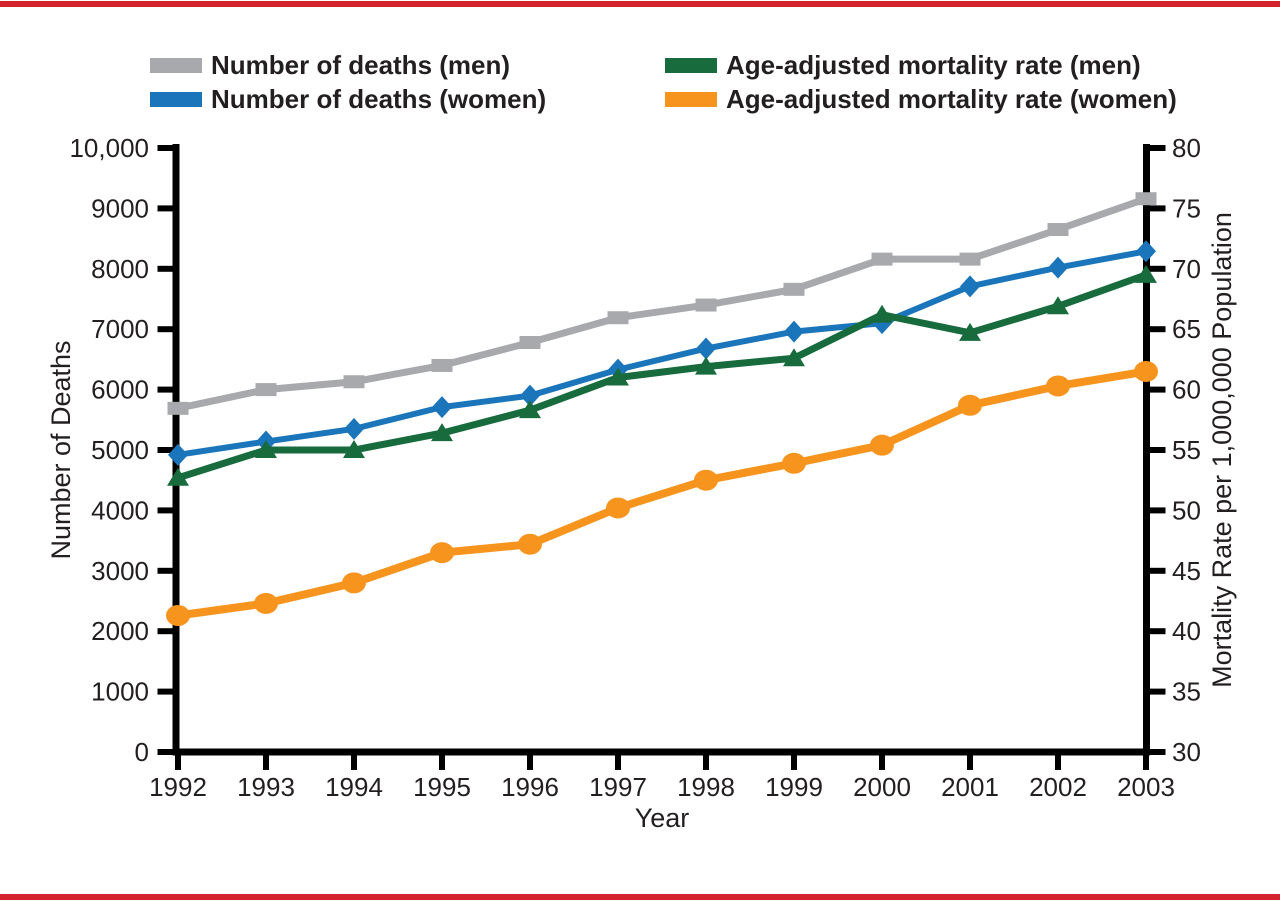  What do you see at coordinates (120, 631) in the screenshot?
I see `left-axis-tick-label: 2000` at bounding box center [120, 631].